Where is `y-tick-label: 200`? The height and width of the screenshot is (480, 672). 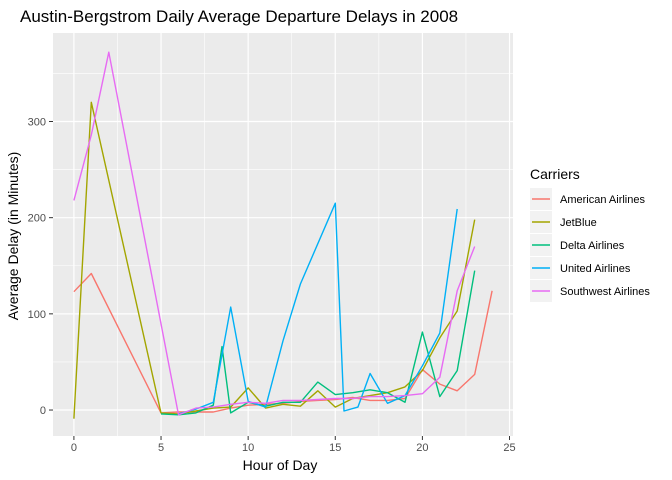
y-tick-label: 200 is located at coordinates (37, 219).